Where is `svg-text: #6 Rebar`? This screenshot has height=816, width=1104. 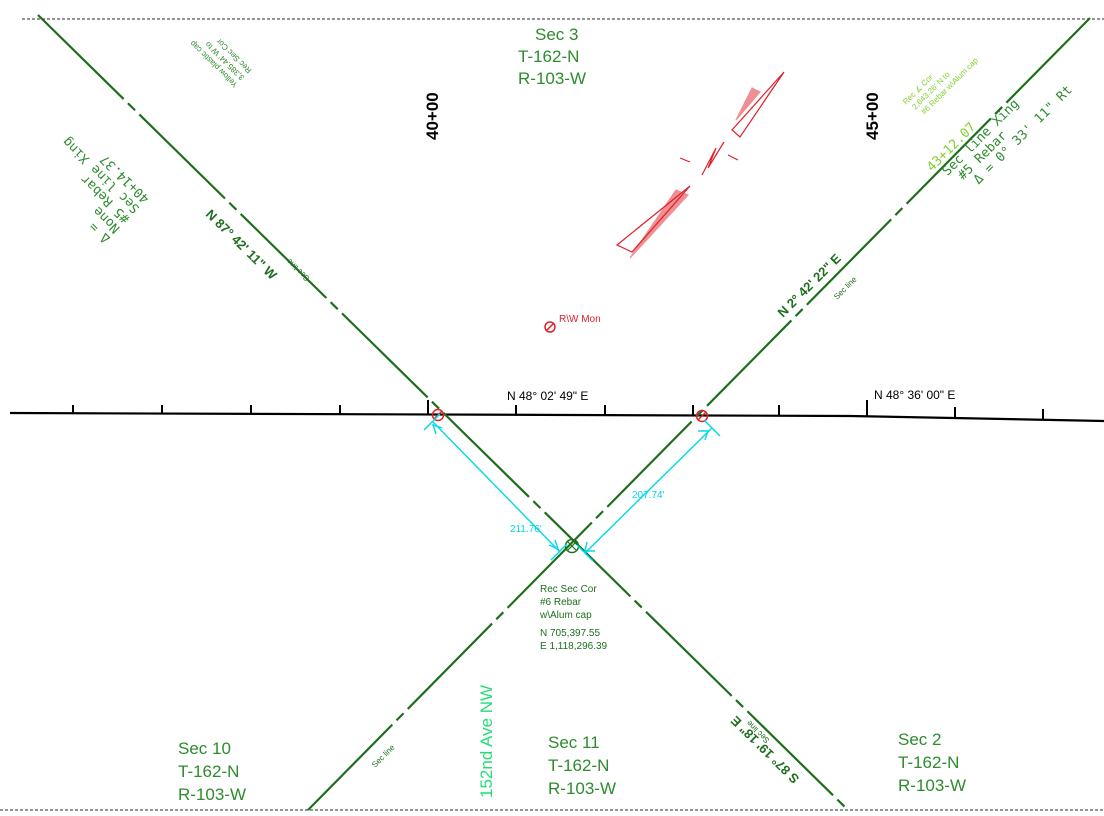 svg-text: #6 Rebar is located at coordinates (561, 602).